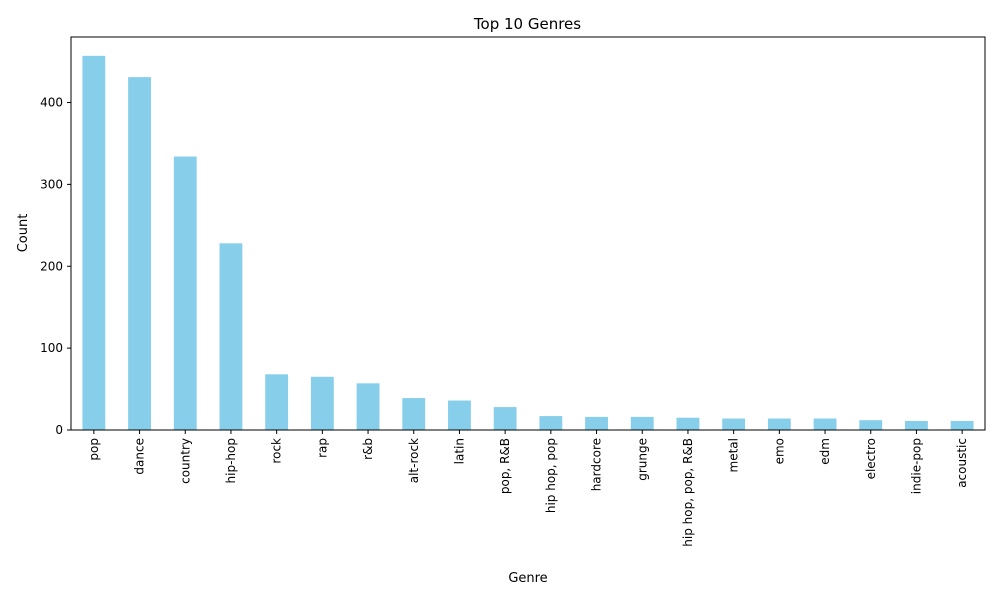 Image resolution: width=1000 pixels, height=600 pixels. What do you see at coordinates (779, 451) in the screenshot?
I see `x-tick-label: emo` at bounding box center [779, 451].